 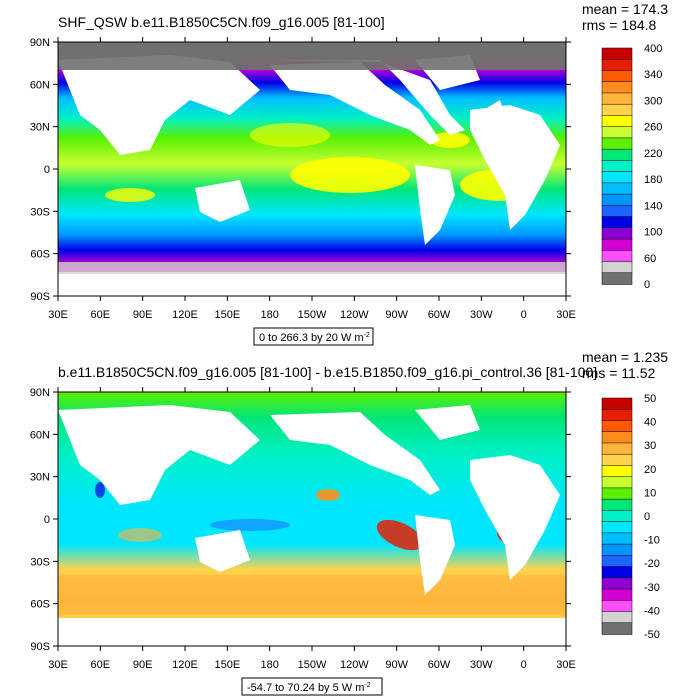 I want to click on lon-label: 0, so click(x=524, y=315).